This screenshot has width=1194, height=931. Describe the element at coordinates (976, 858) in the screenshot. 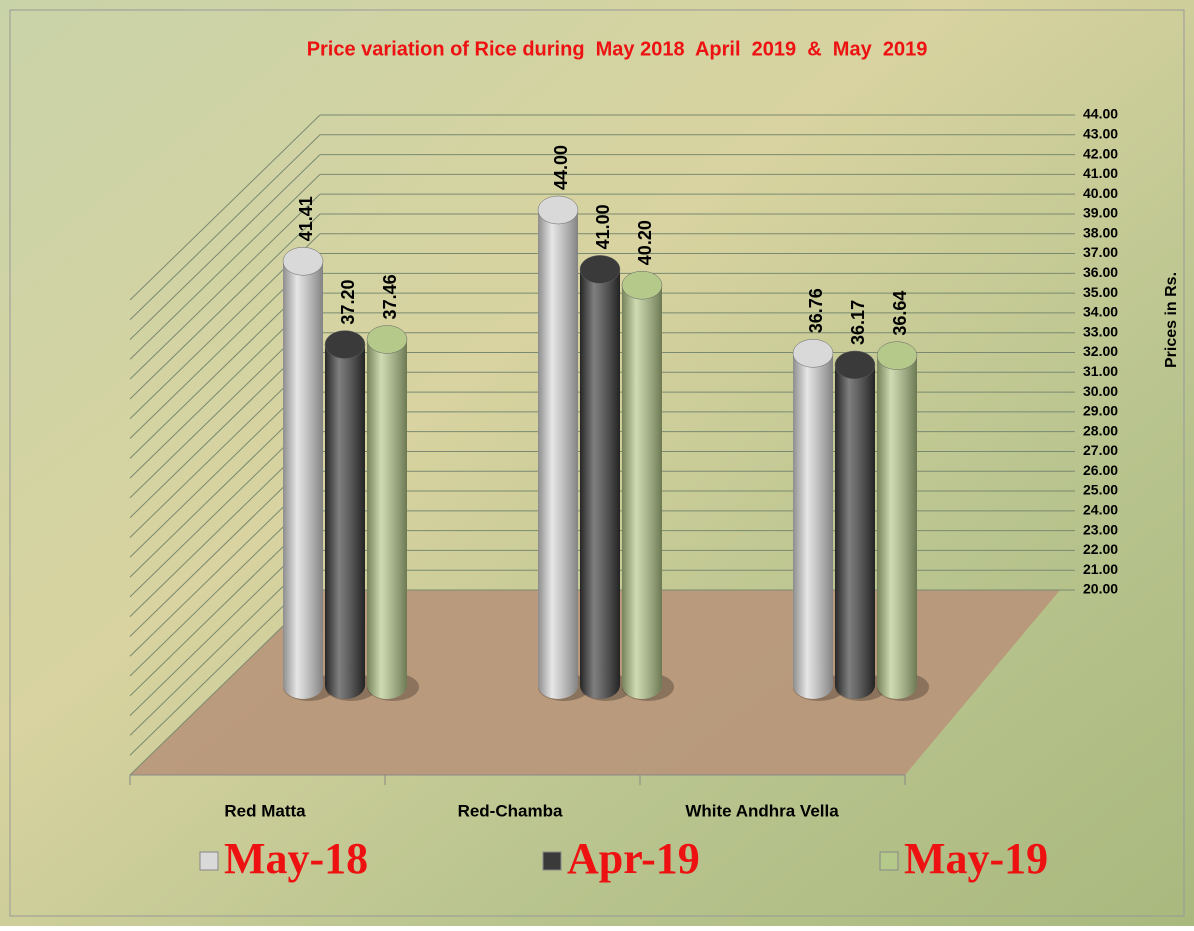

I see `legend-label: May-19` at that location.